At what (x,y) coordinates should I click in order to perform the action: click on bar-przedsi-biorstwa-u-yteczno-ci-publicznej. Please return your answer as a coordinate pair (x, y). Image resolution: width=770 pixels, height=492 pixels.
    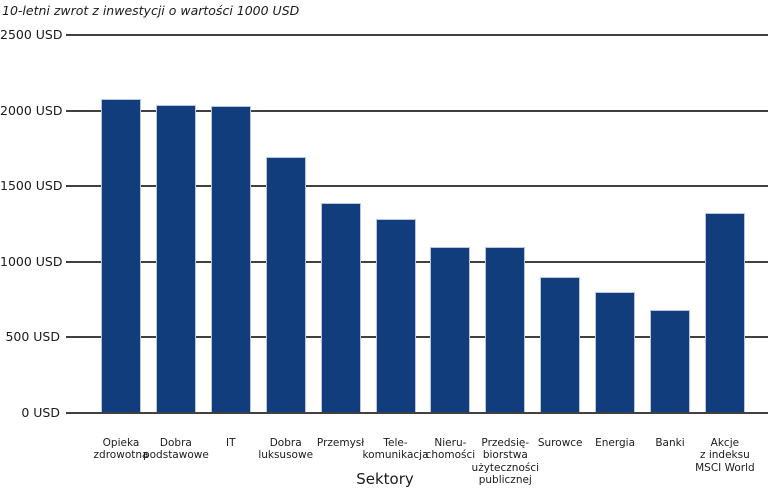
    Looking at the image, I should click on (505, 329).